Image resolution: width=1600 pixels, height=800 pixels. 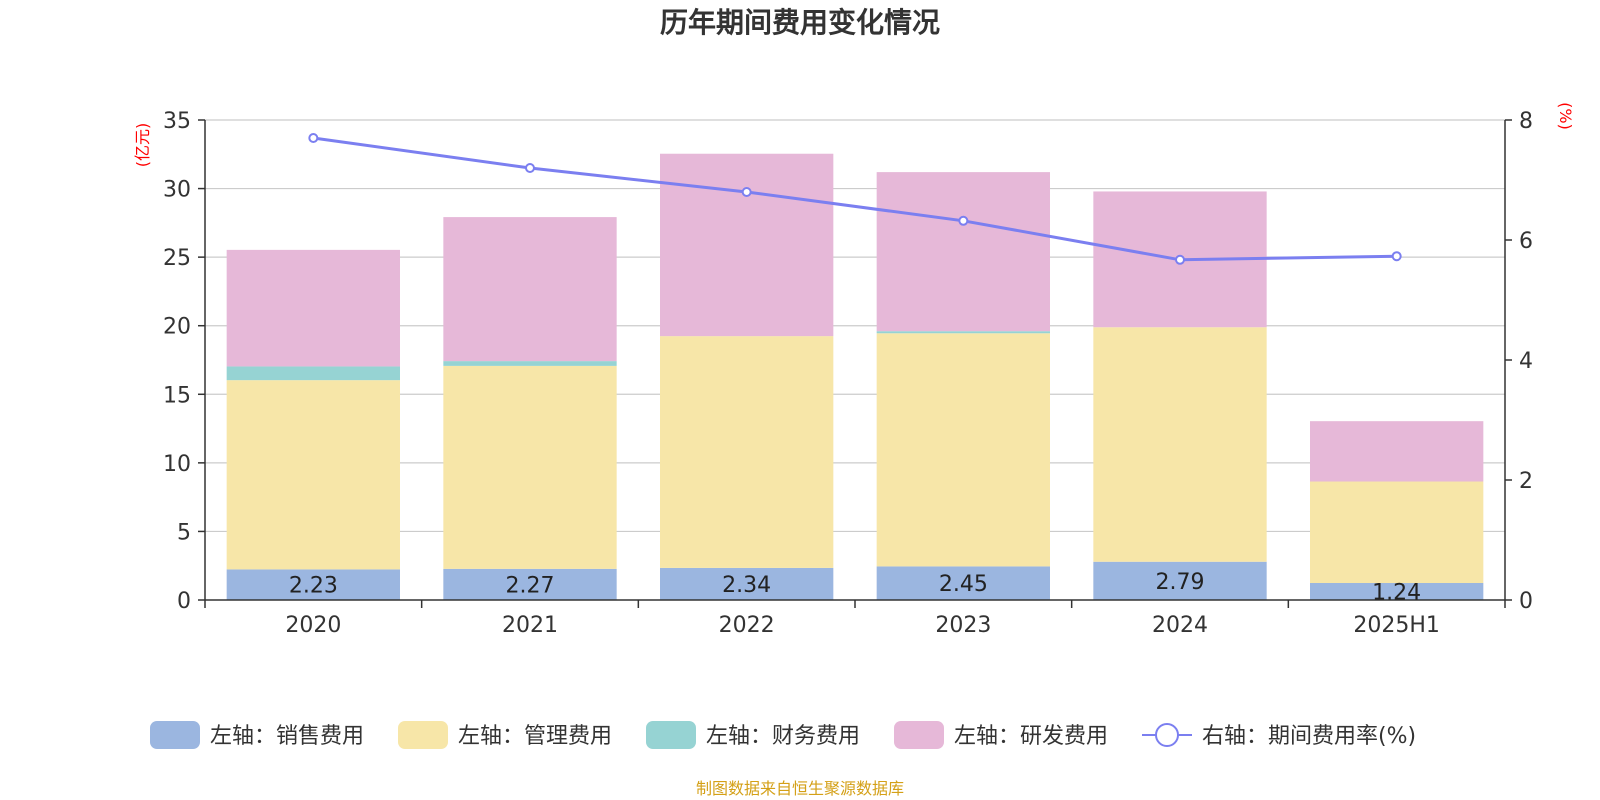 I want to click on legend-label: 左轴：财务费用, so click(x=783, y=736).